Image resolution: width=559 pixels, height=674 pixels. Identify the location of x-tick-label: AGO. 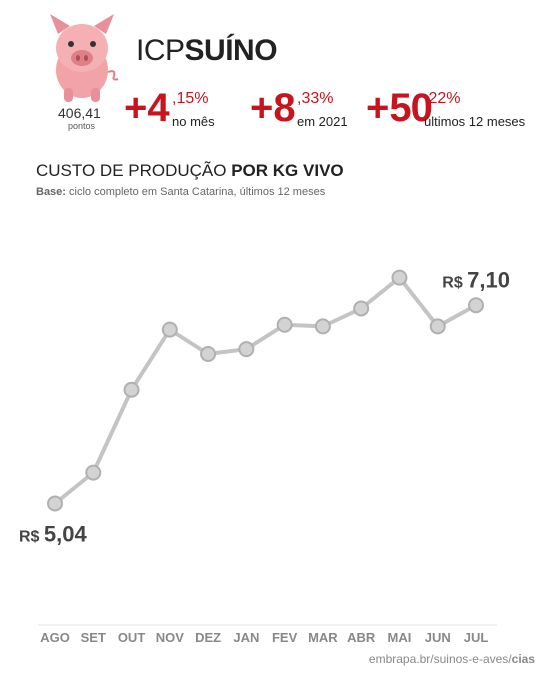
(55, 637).